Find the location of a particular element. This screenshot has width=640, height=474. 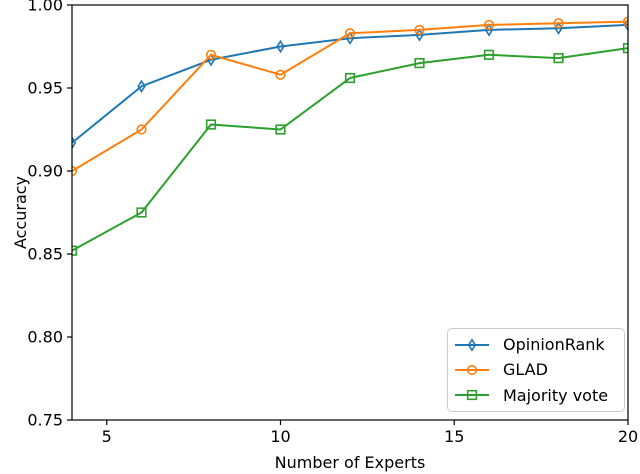

y-tick-label: 1.00 is located at coordinates (45, 7).